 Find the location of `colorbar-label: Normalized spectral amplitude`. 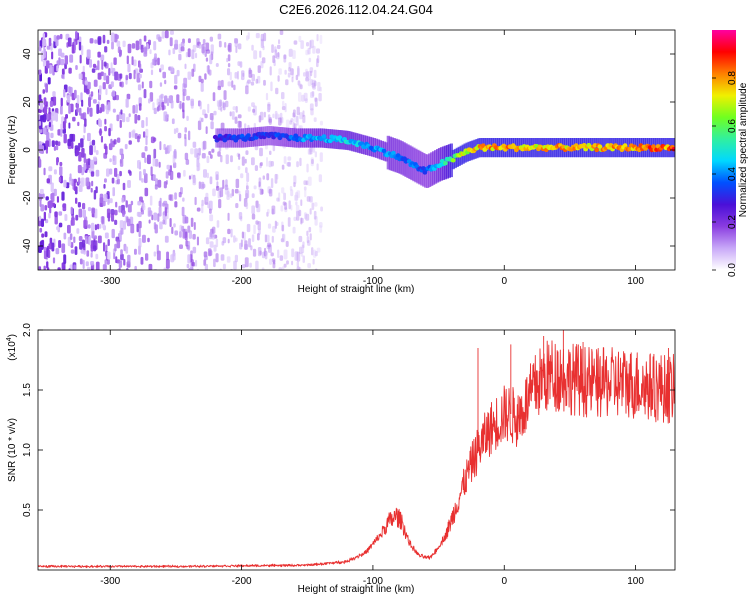

colorbar-label: Normalized spectral amplitude is located at coordinates (743, 149).